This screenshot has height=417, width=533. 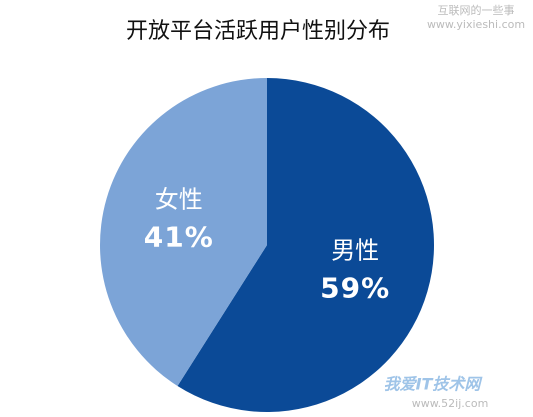 I want to click on slice-label: 女性, so click(x=179, y=199).